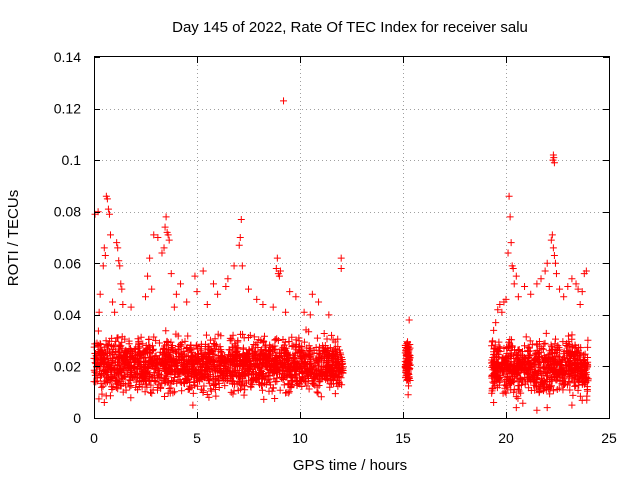  I want to click on x-tick-label: 20, so click(506, 438).